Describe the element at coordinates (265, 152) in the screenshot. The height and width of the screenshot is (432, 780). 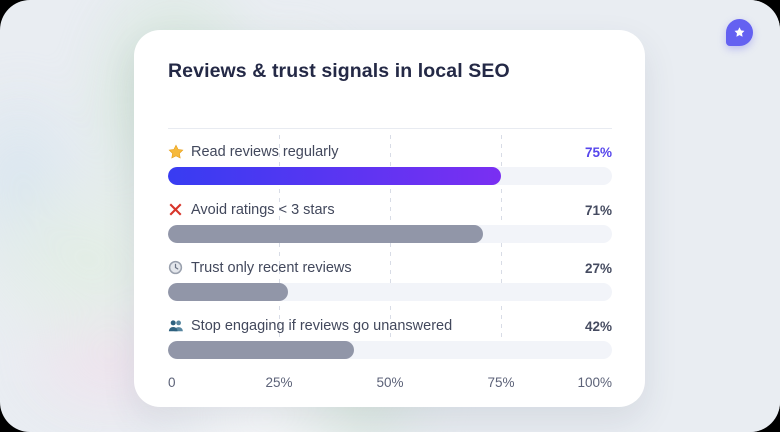
I see `bar-label: Read reviews regularly` at that location.